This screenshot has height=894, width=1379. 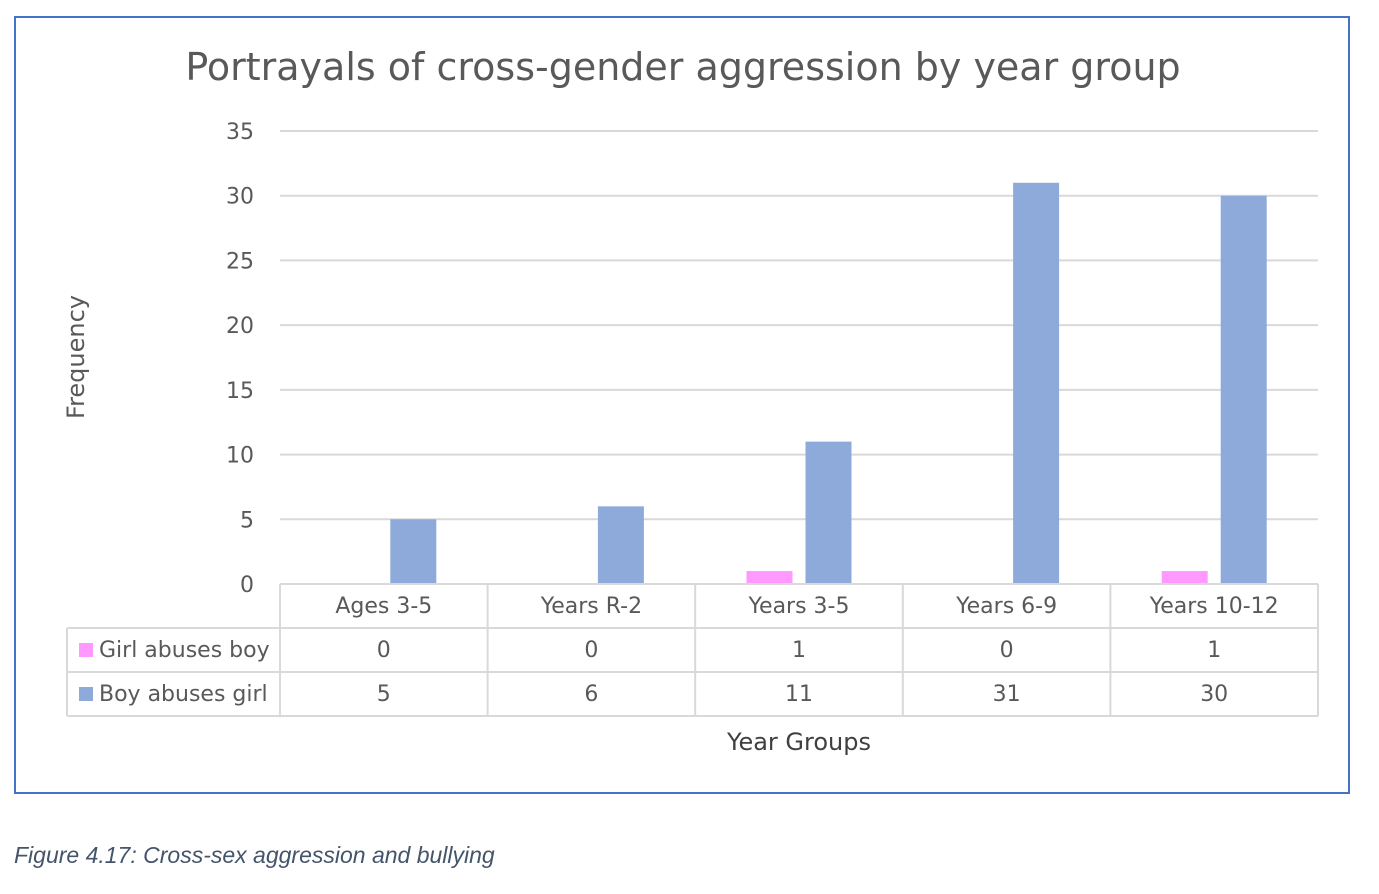 I want to click on y-tick-label: 25, so click(x=240, y=261).